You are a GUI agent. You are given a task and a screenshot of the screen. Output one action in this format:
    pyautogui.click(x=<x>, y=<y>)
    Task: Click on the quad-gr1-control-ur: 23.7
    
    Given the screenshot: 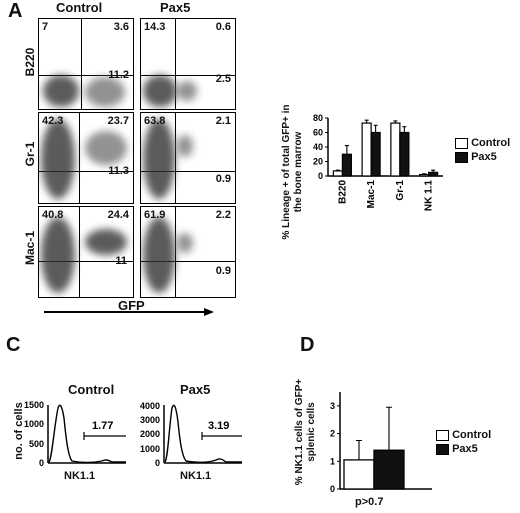 What is the action you would take?
    pyautogui.click(x=118, y=121)
    